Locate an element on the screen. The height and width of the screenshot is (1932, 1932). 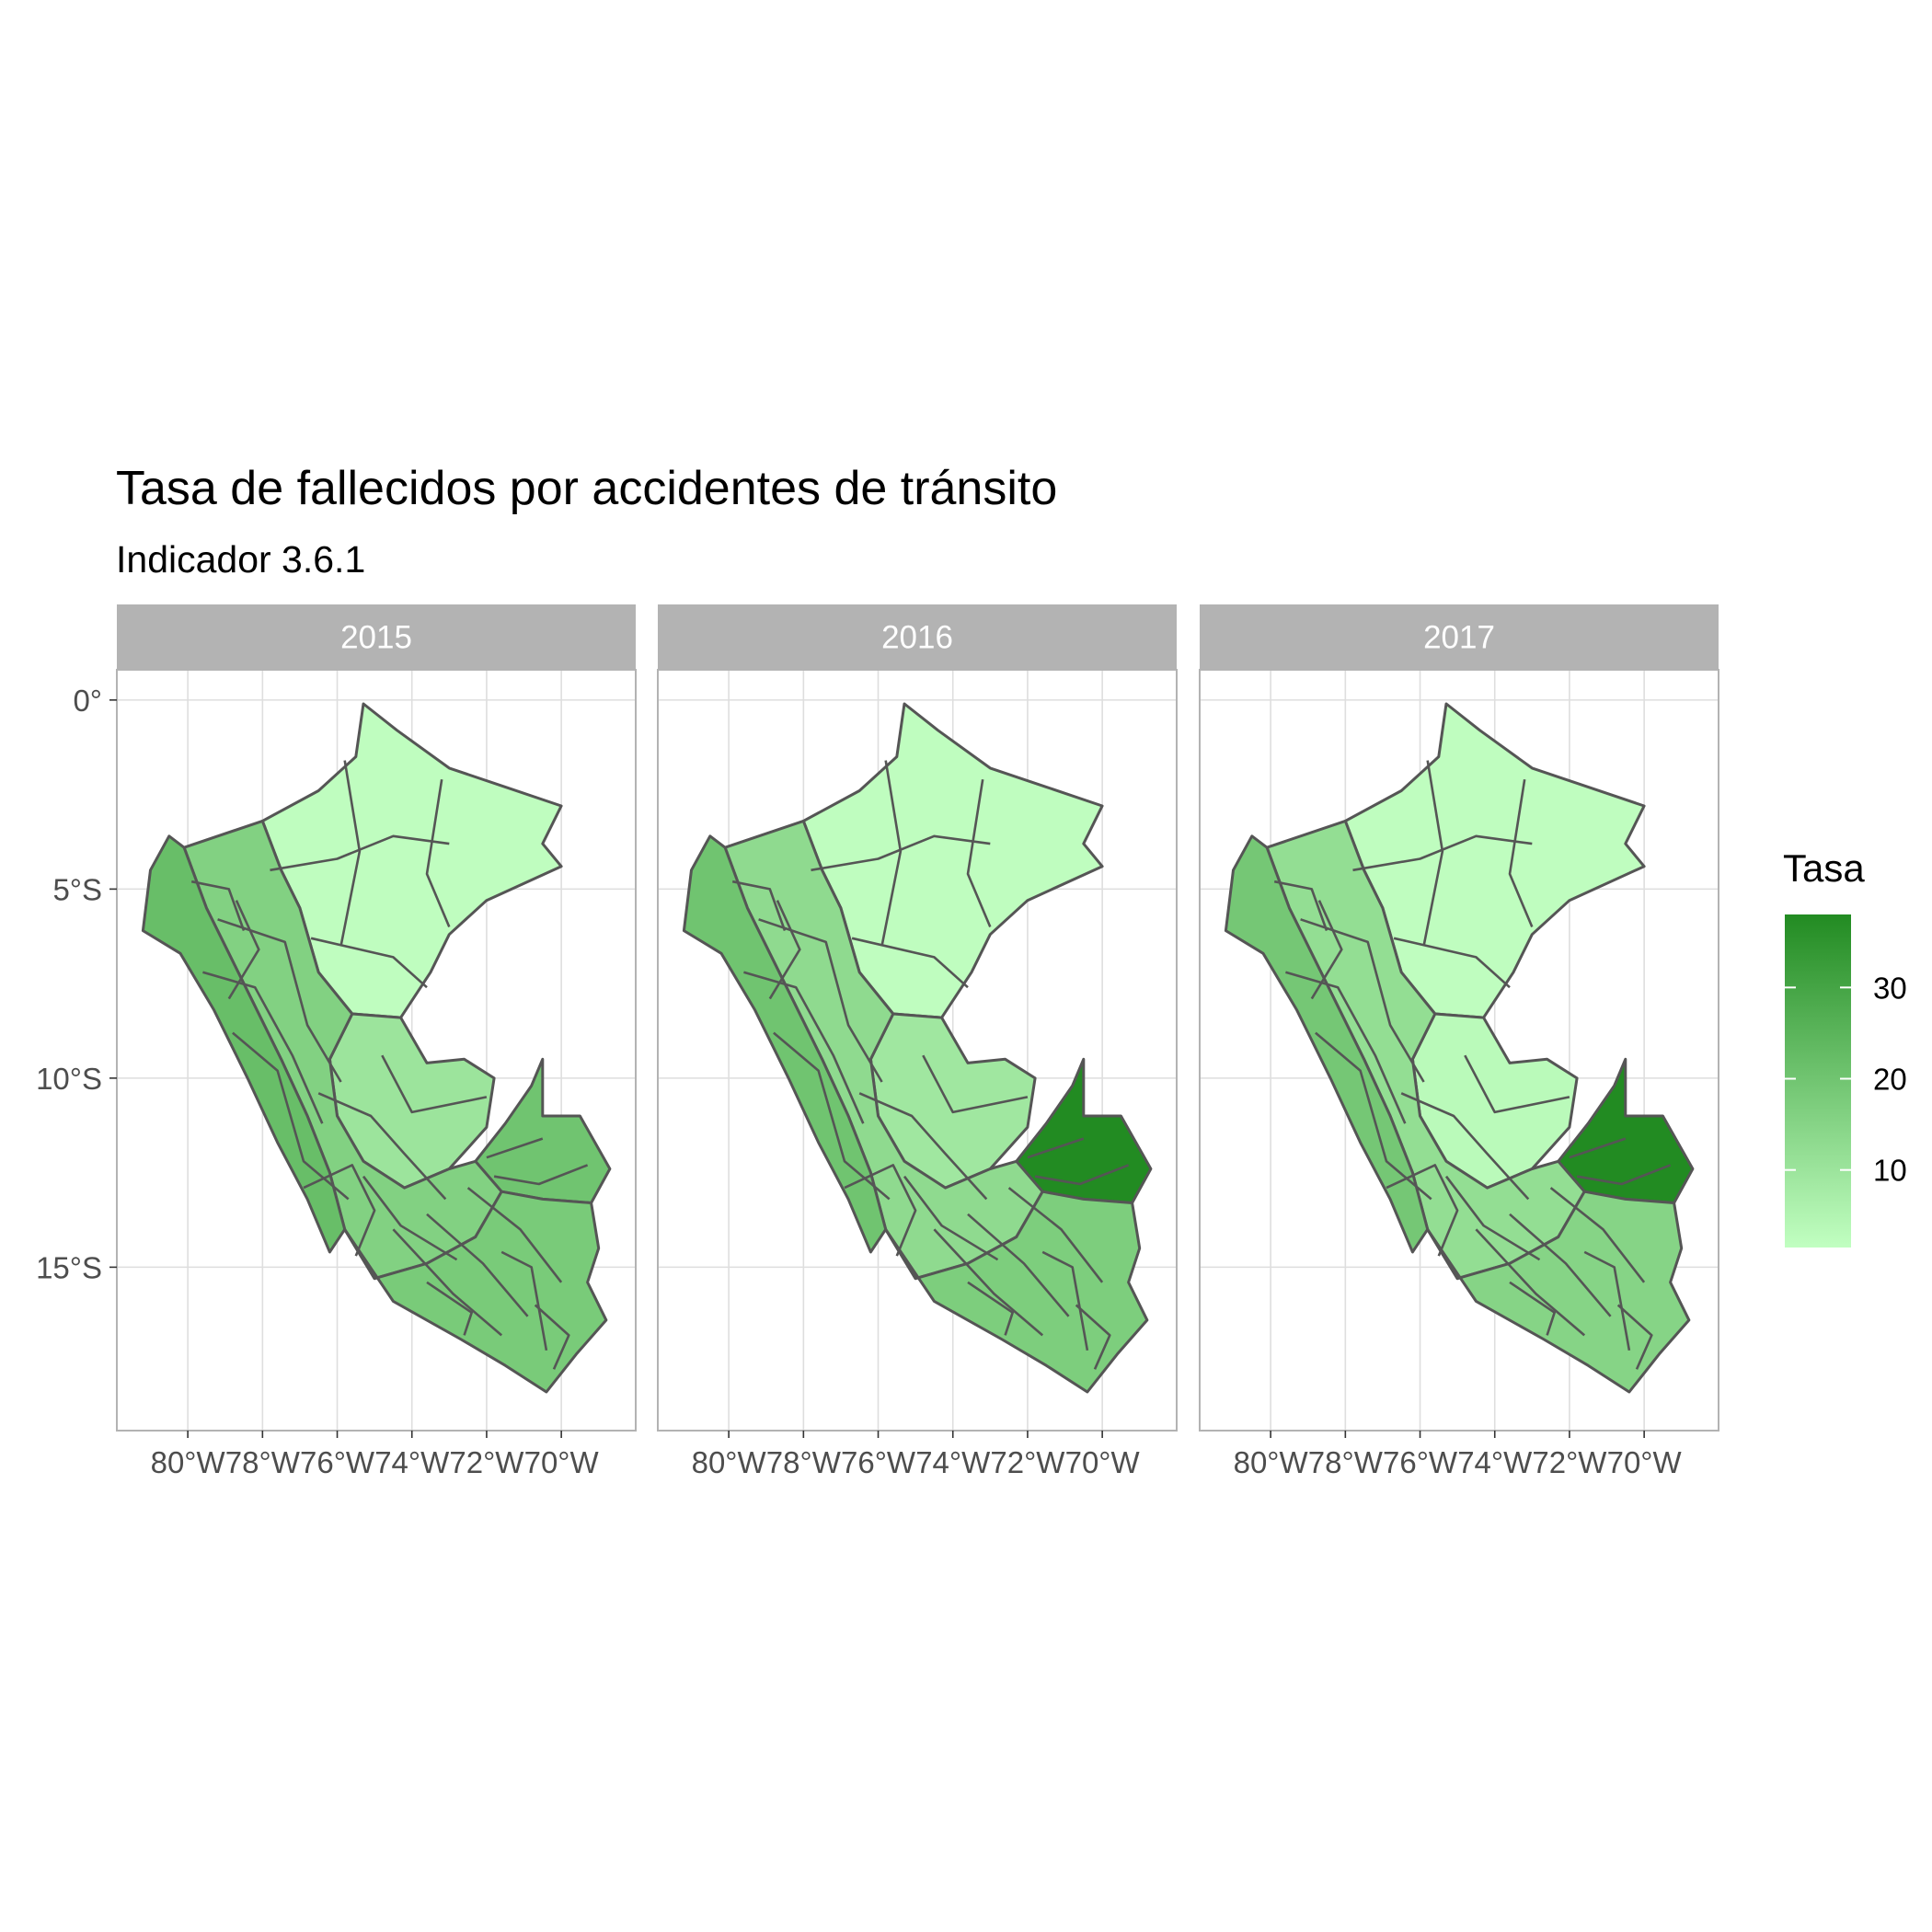
y-axis: 0° 5°S 10°S 15°S is located at coordinates (76, 984).